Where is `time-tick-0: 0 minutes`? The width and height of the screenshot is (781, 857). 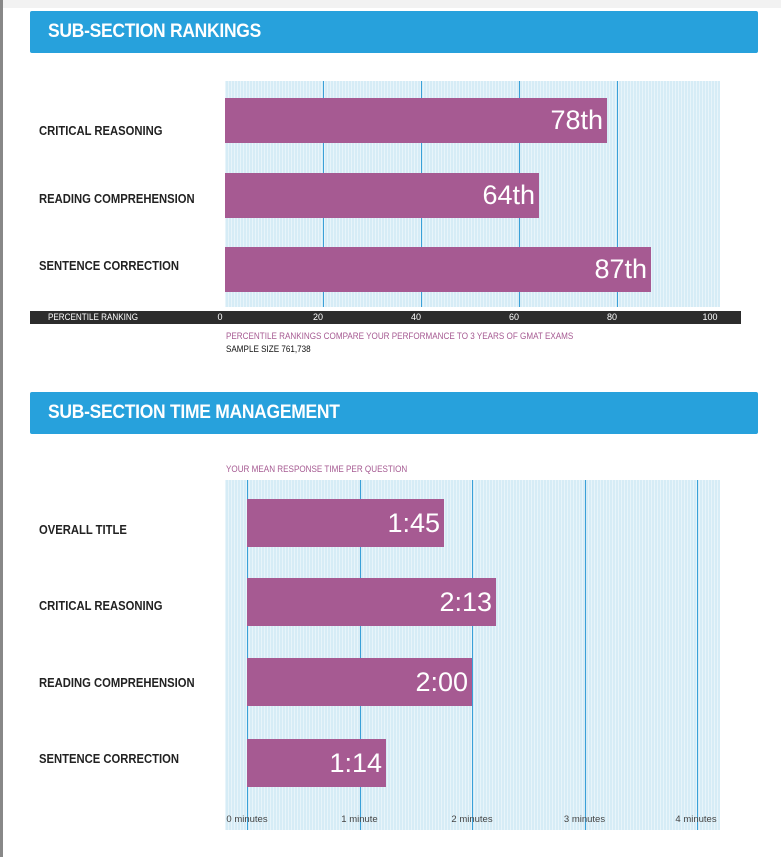 time-tick-0: 0 minutes is located at coordinates (247, 819).